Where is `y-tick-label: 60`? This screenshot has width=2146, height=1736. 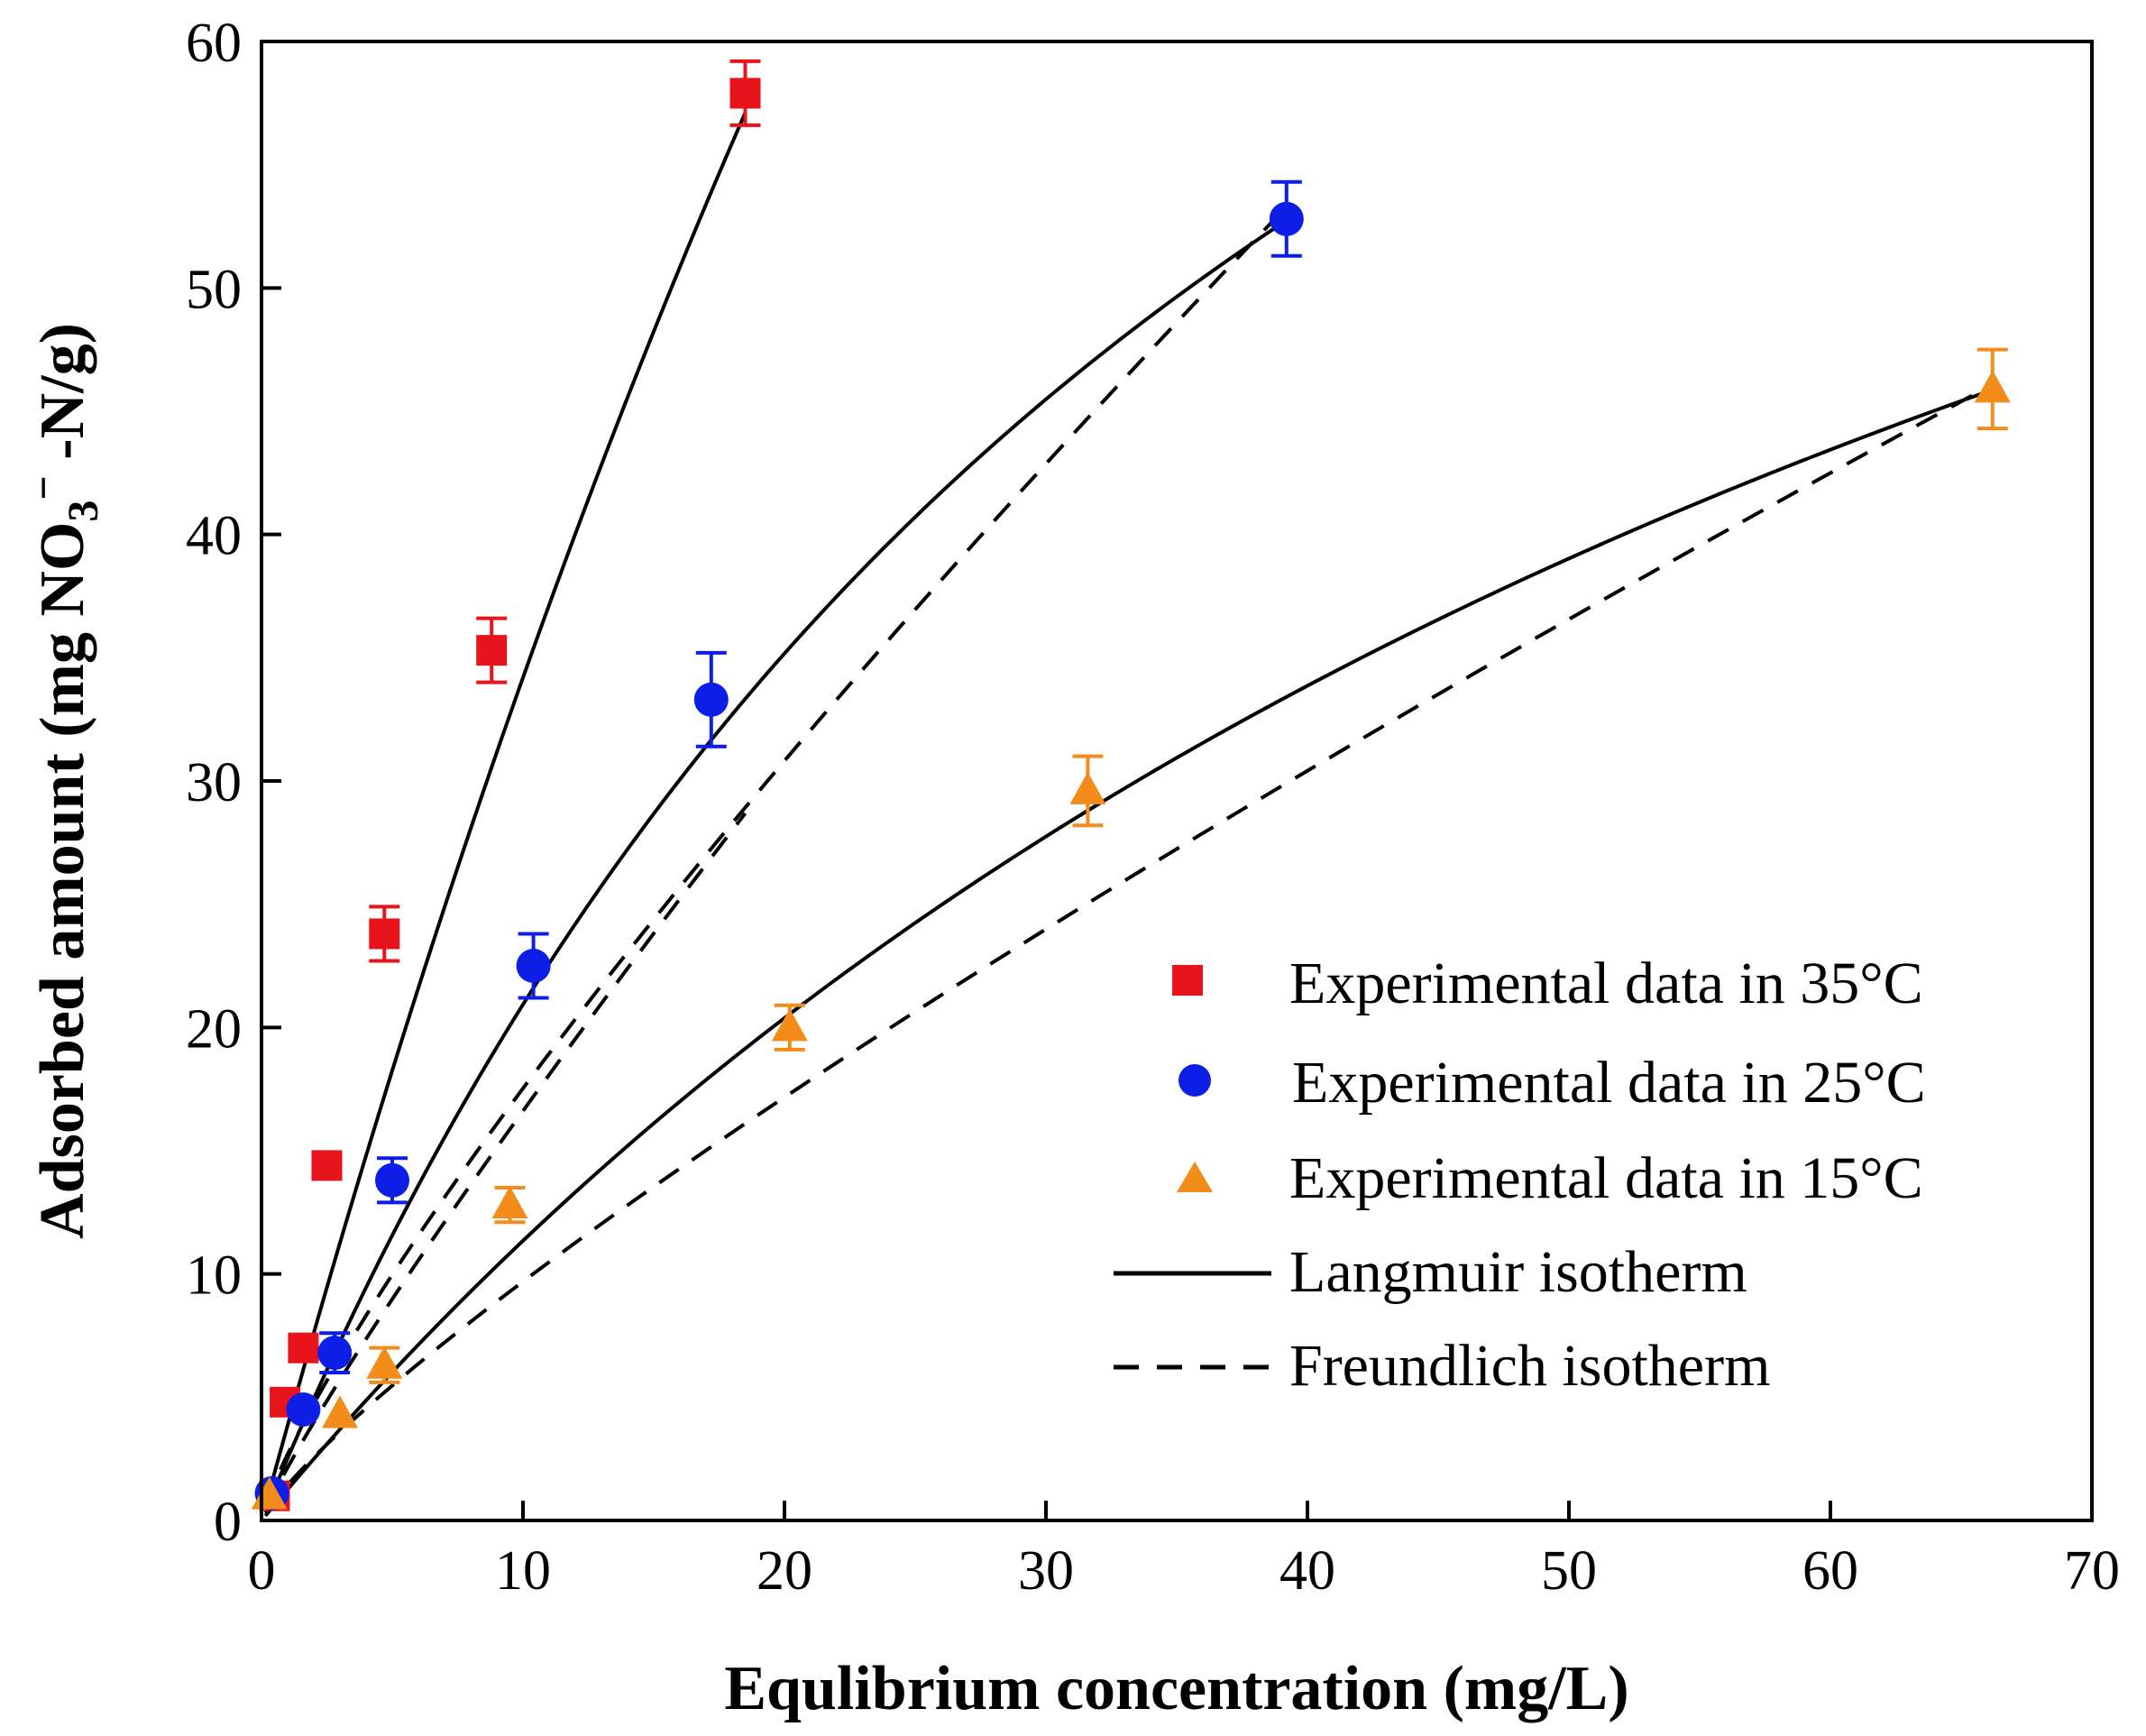 y-tick-label: 60 is located at coordinates (214, 43).